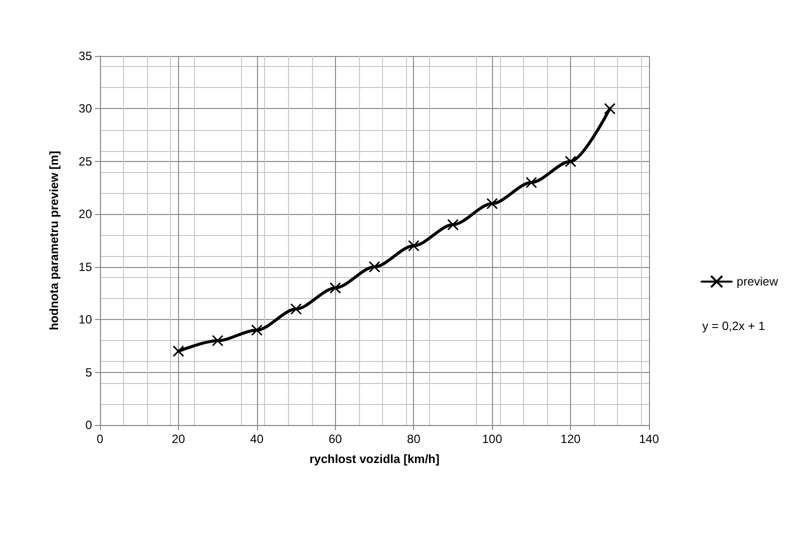 The image size is (803, 533). Describe the element at coordinates (335, 439) in the screenshot. I see `x-tick-label: 60` at that location.